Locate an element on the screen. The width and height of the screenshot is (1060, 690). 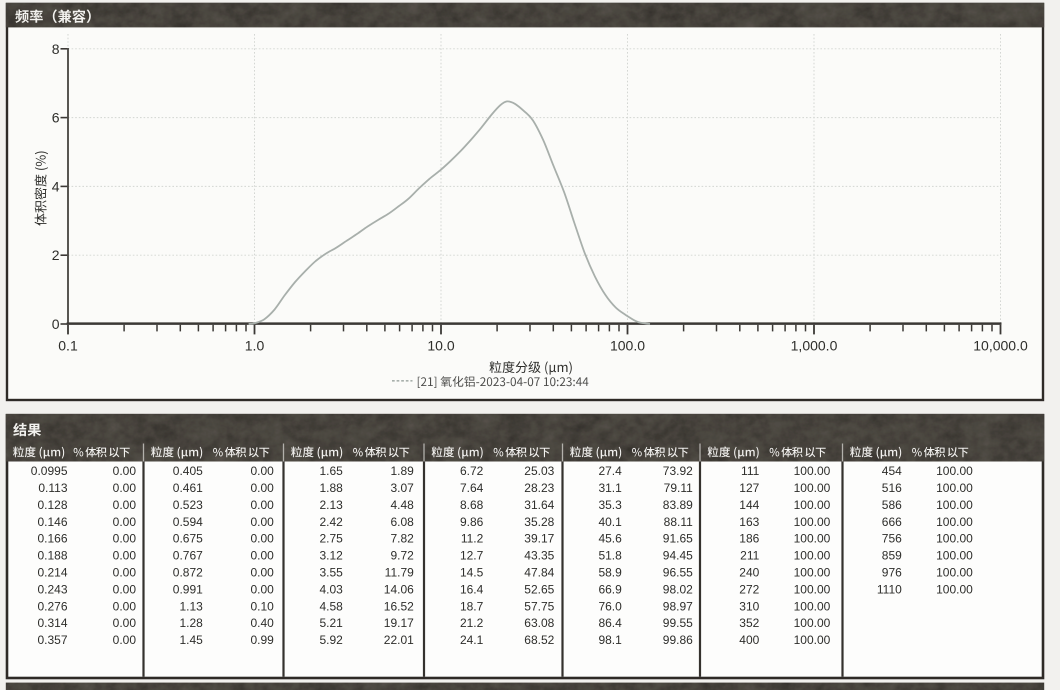
svg-text: 211 is located at coordinates (749, 556).